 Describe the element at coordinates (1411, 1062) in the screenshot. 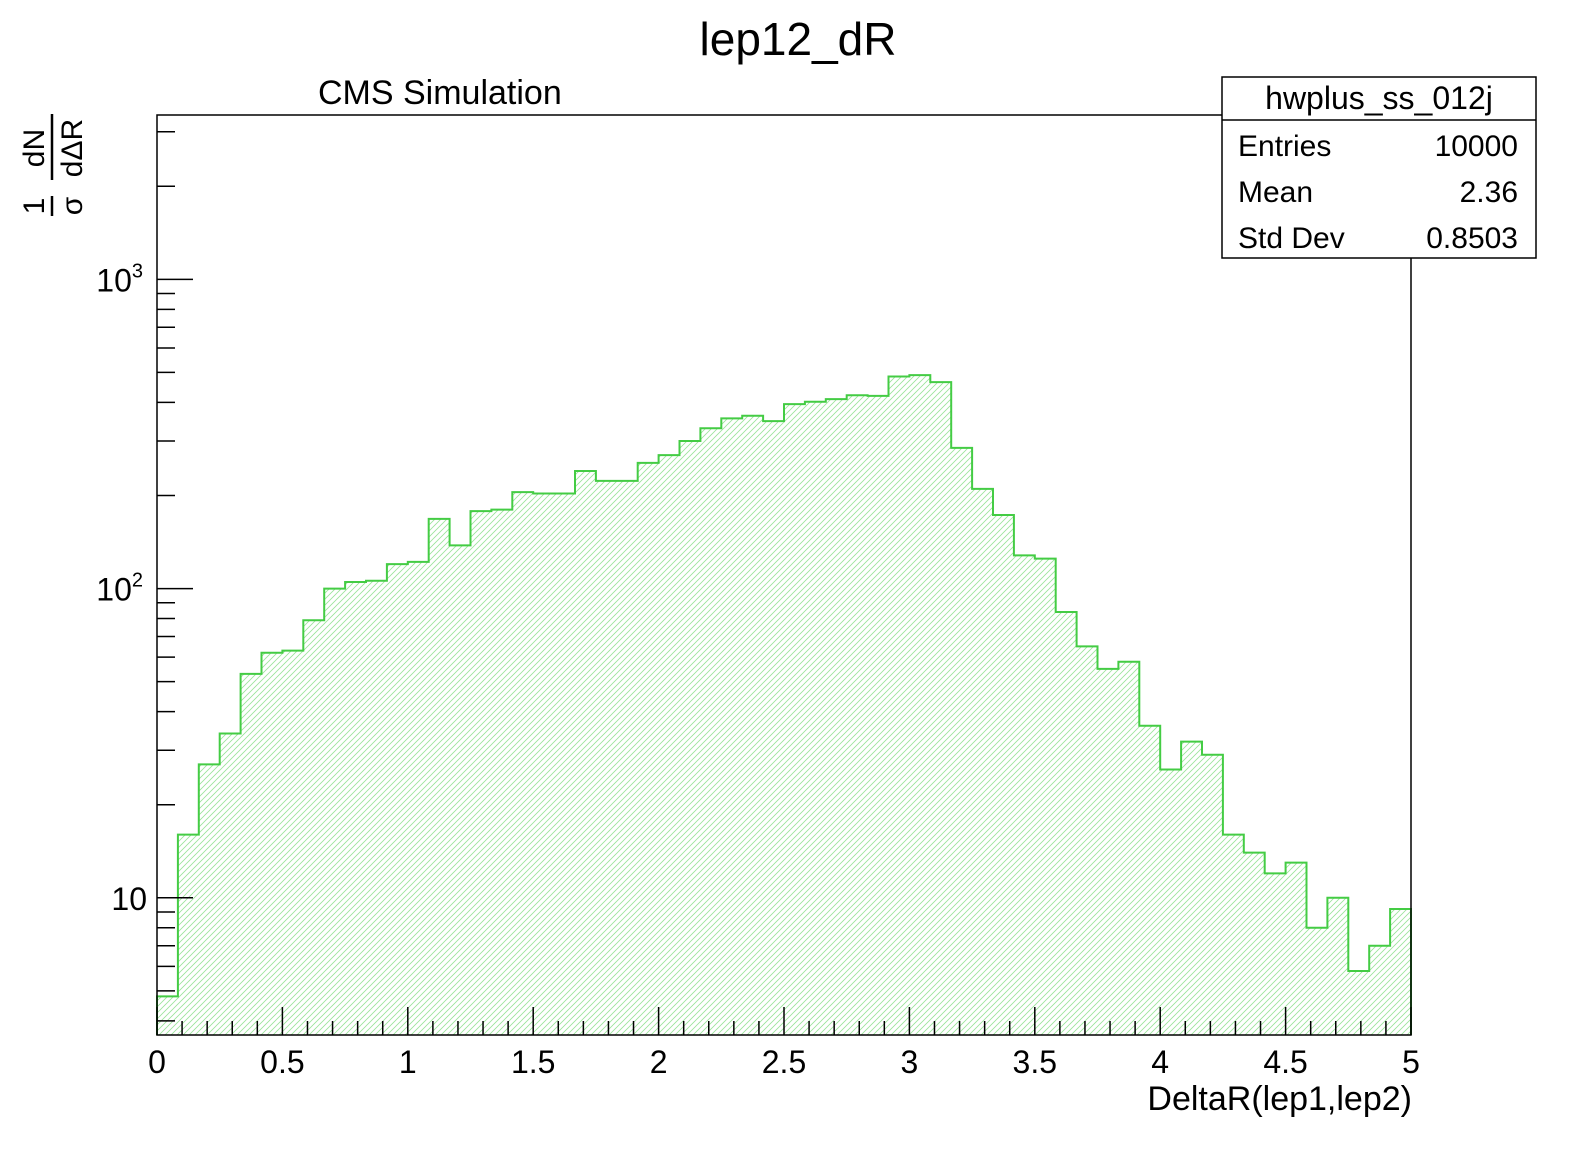

I see `x-tick-label: 5` at that location.